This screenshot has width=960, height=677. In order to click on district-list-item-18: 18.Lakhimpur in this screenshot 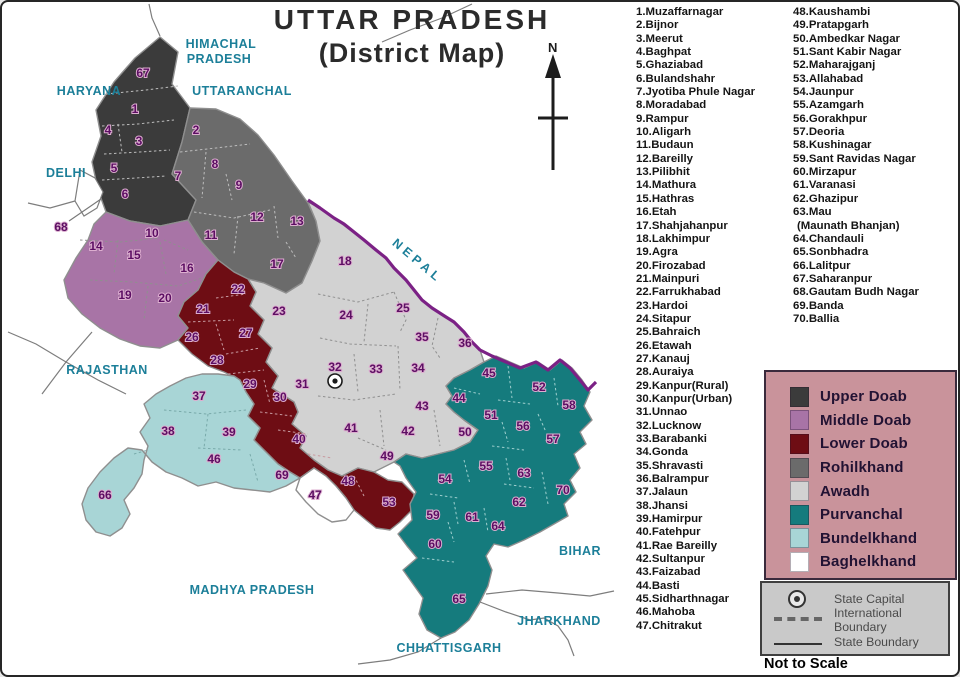, I will do `click(673, 238)`.